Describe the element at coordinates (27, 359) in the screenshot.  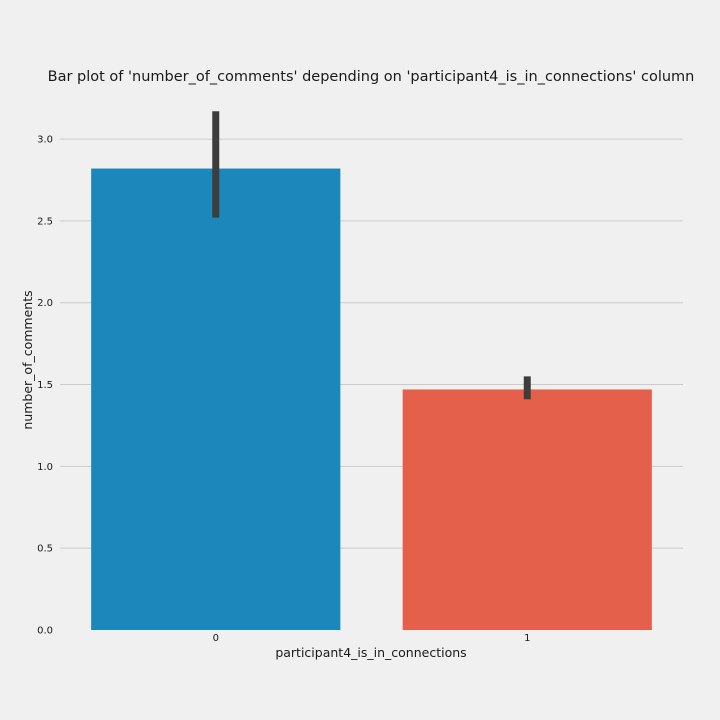
I see `y-axis-label: number_of_comments` at that location.